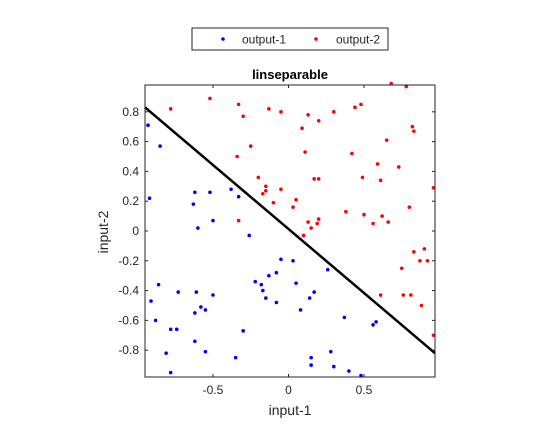 The image size is (560, 425). Describe the element at coordinates (264, 40) in the screenshot. I see `legend-label-output-1: output-1` at that location.